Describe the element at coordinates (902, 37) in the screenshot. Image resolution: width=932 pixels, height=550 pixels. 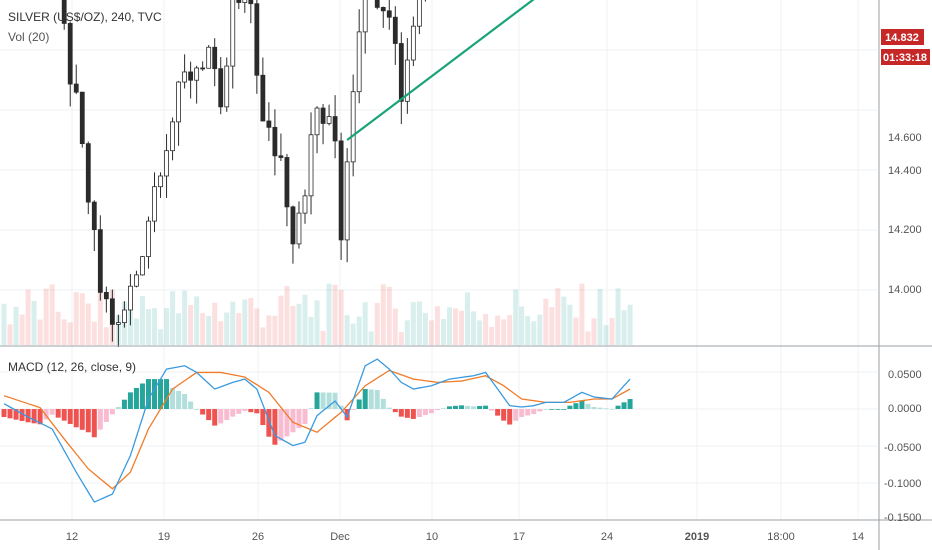
I see `last-price-badge` at that location.